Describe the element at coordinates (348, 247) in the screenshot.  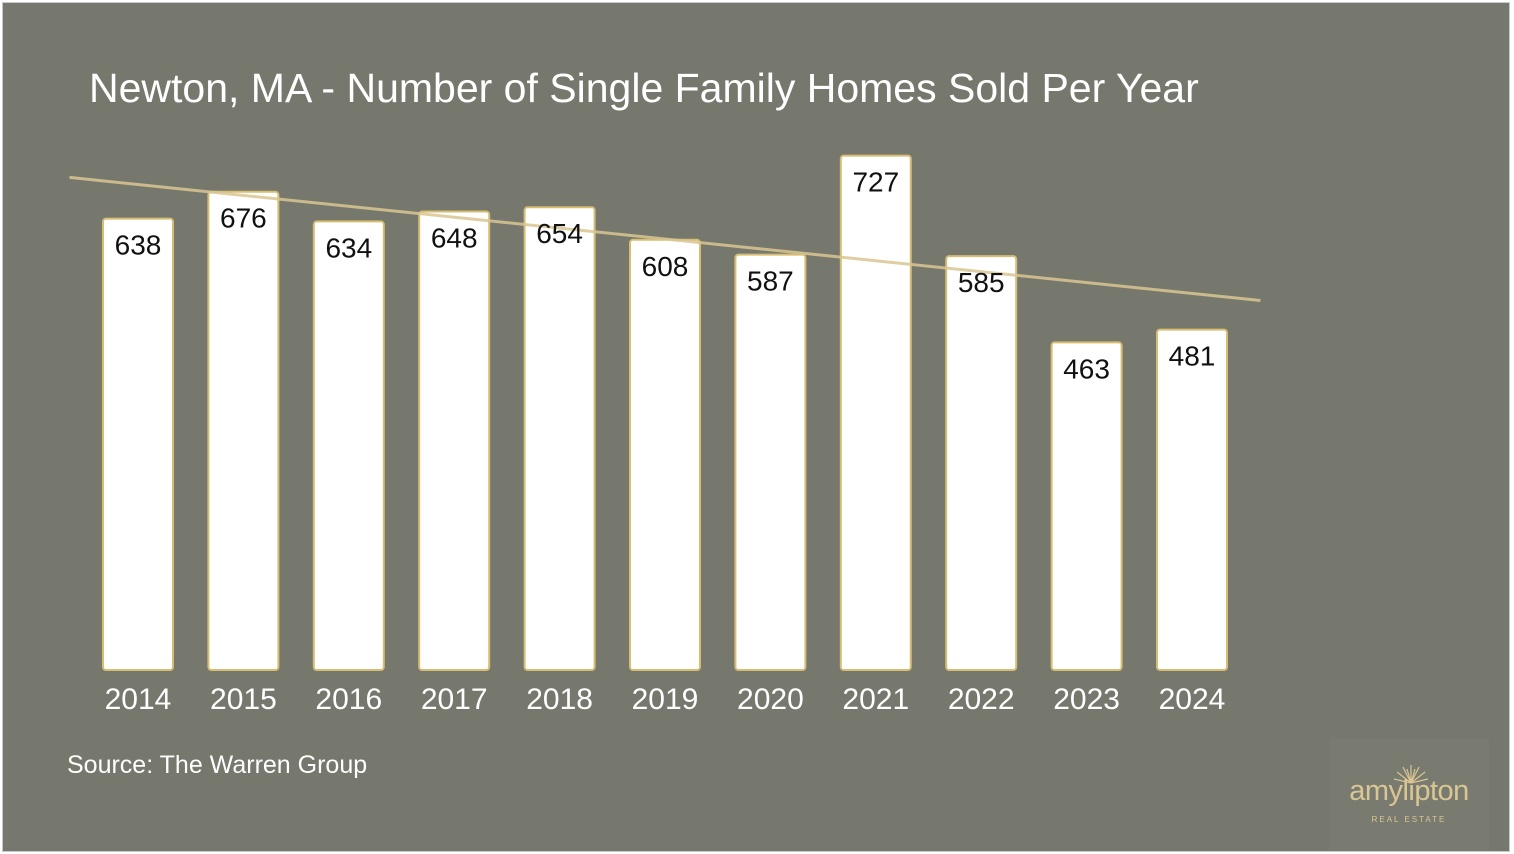
I see `data-label-2016: 634` at that location.